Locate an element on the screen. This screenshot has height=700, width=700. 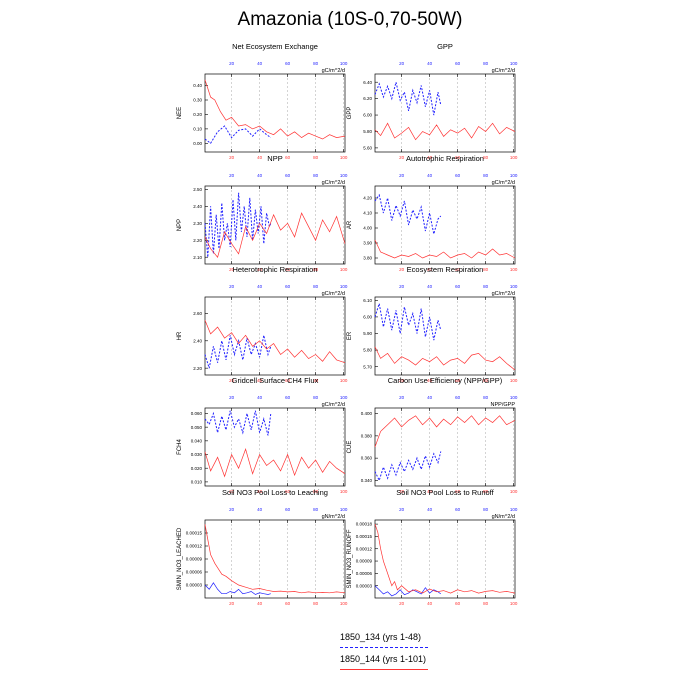
y-tick-label: 0.00003 is located at coordinates (364, 585).